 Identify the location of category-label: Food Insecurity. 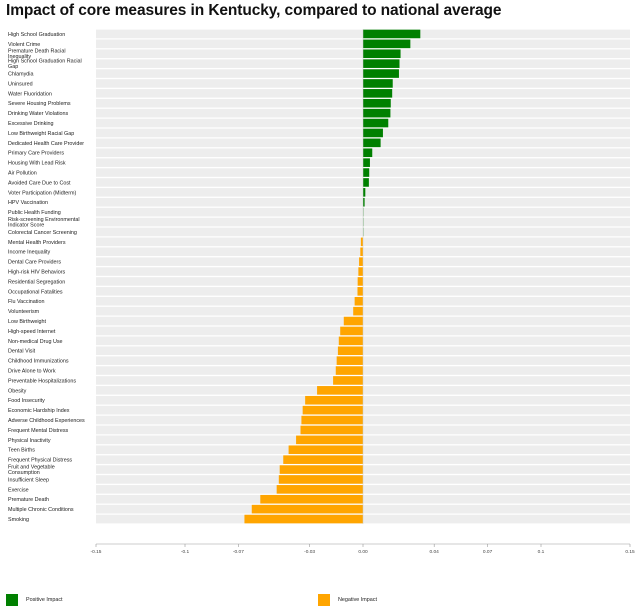
(26, 401).